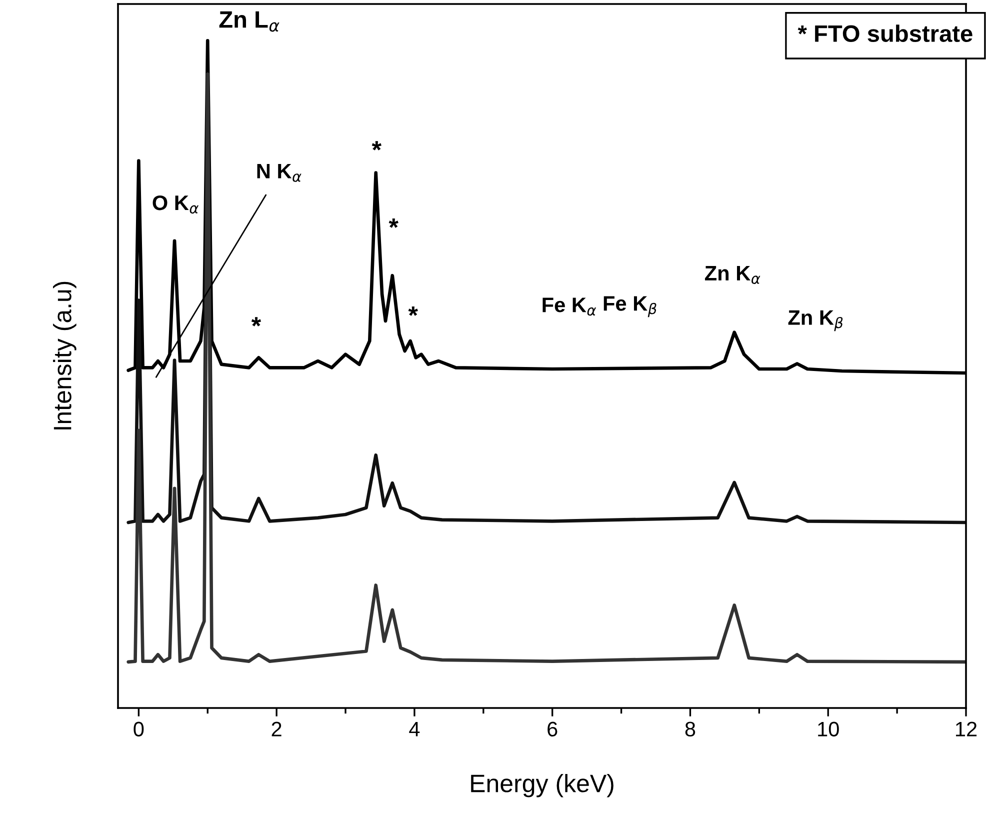 The width and height of the screenshot is (986, 820). What do you see at coordinates (553, 729) in the screenshot?
I see `x-tick-label: 6` at bounding box center [553, 729].